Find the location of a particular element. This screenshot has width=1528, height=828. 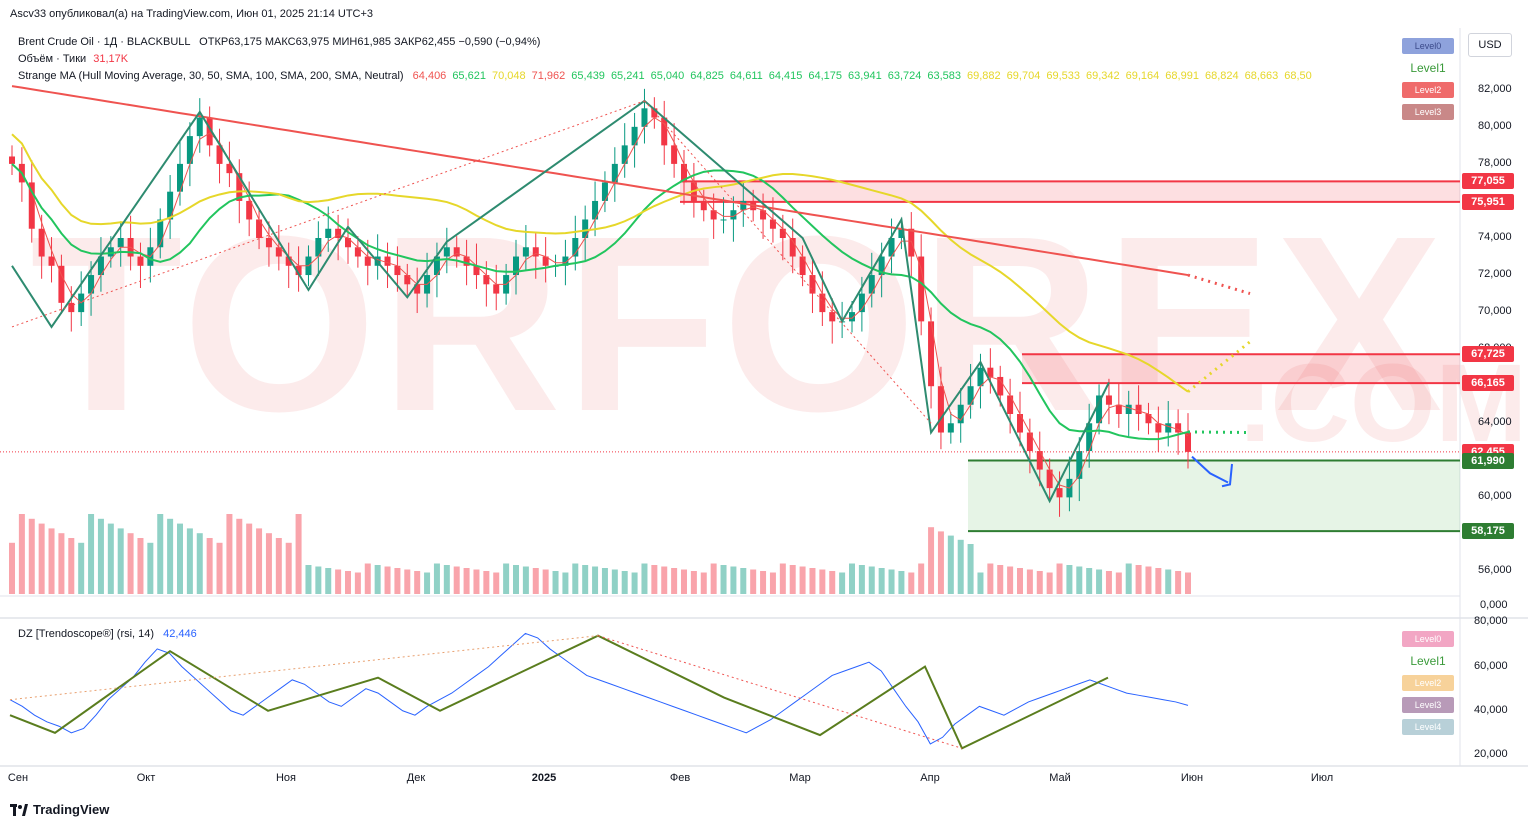

ma-value: 63,724 is located at coordinates (904, 76).